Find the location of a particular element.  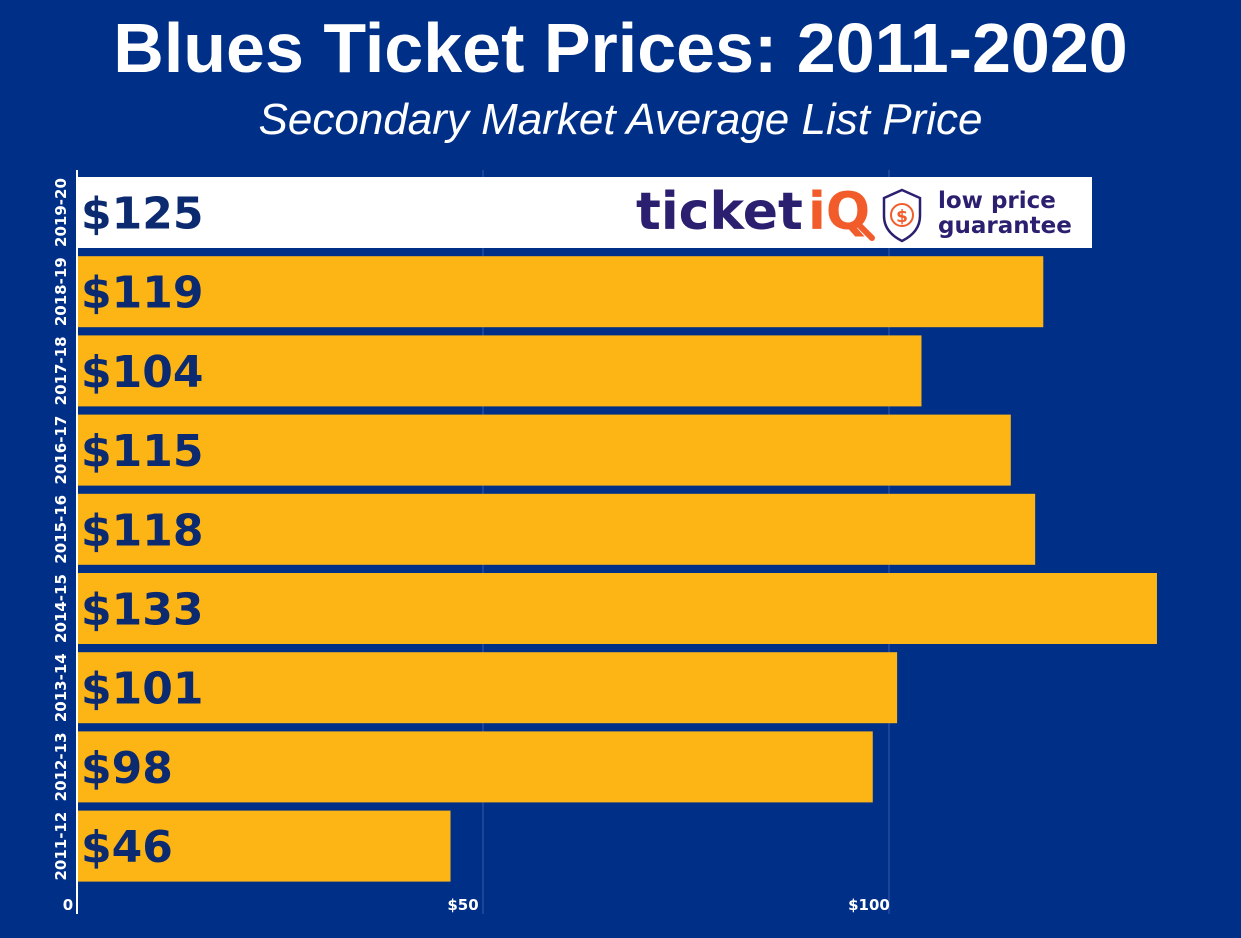

bar-labels: $125 $119 $104 $115 $118 $133 $101 $98 $46 is located at coordinates (142, 531).